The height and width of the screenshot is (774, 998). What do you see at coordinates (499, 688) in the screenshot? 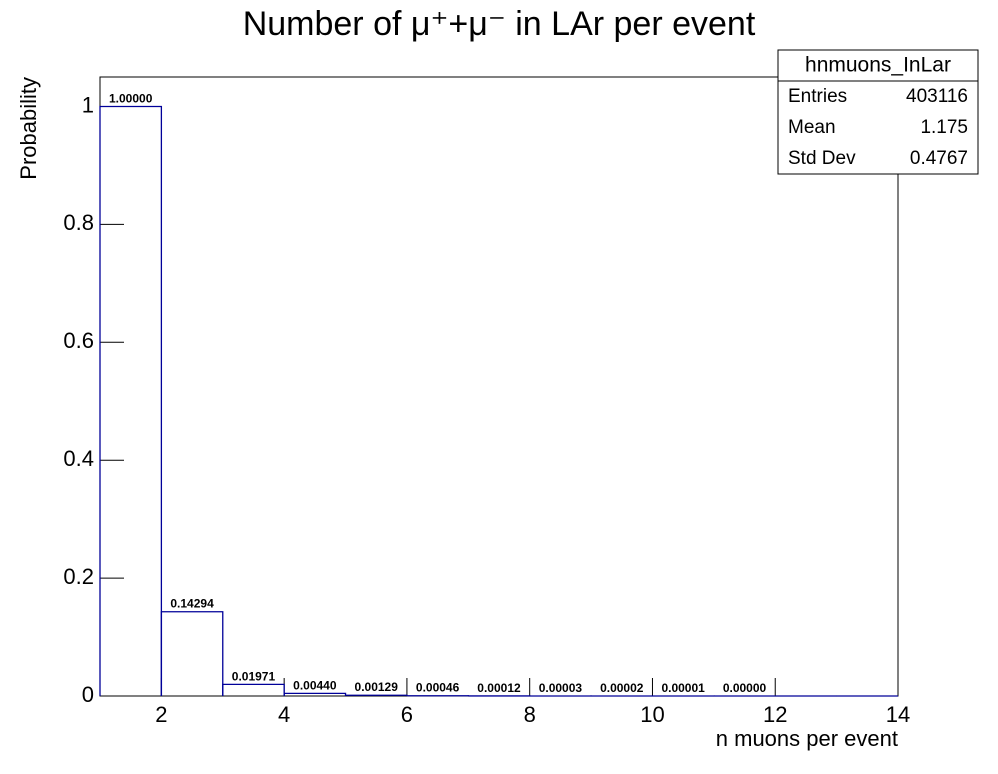
I see `data-label: 0.00012` at bounding box center [499, 688].